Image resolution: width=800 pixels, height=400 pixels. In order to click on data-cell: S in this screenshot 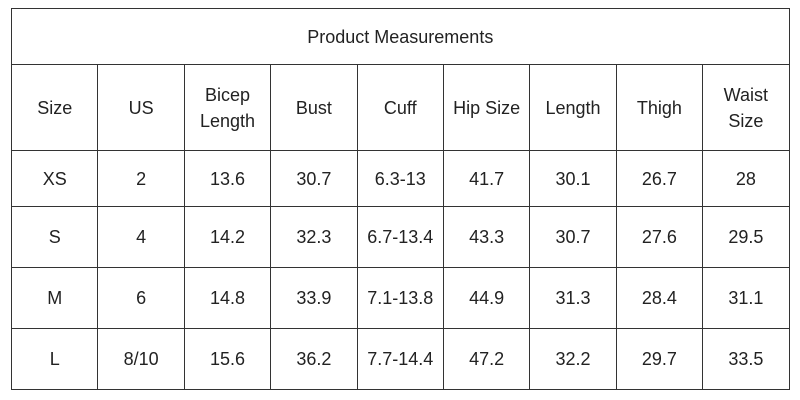, I will do `click(54, 237)`.